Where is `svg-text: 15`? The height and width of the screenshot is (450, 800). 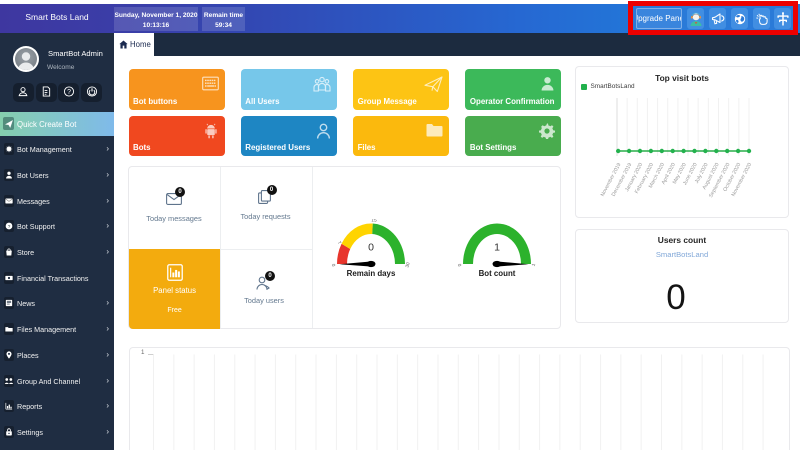
svg-text: 15 is located at coordinates (374, 221).